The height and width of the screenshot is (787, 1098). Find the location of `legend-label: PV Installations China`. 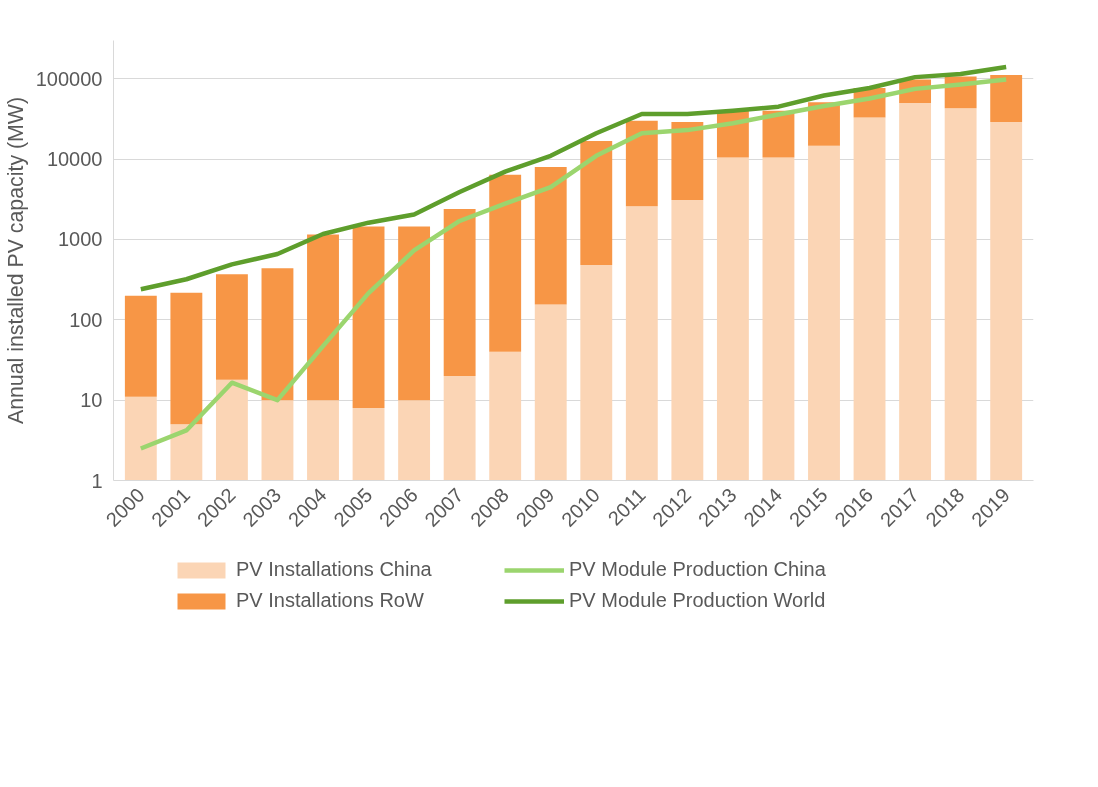

legend-label: PV Installations China is located at coordinates (334, 569).